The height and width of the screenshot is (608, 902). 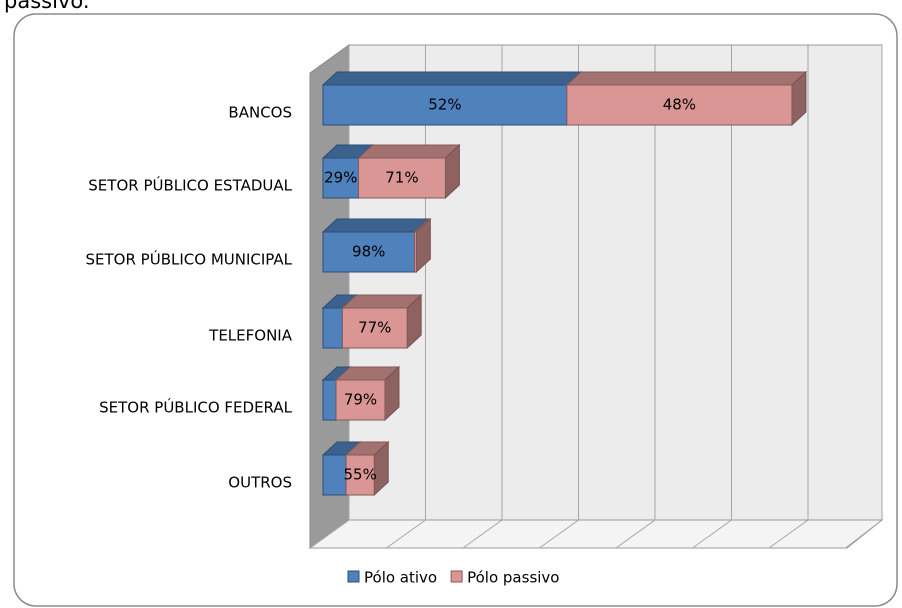 What do you see at coordinates (47, 6) in the screenshot?
I see `caption-fragment: passivo.` at bounding box center [47, 6].